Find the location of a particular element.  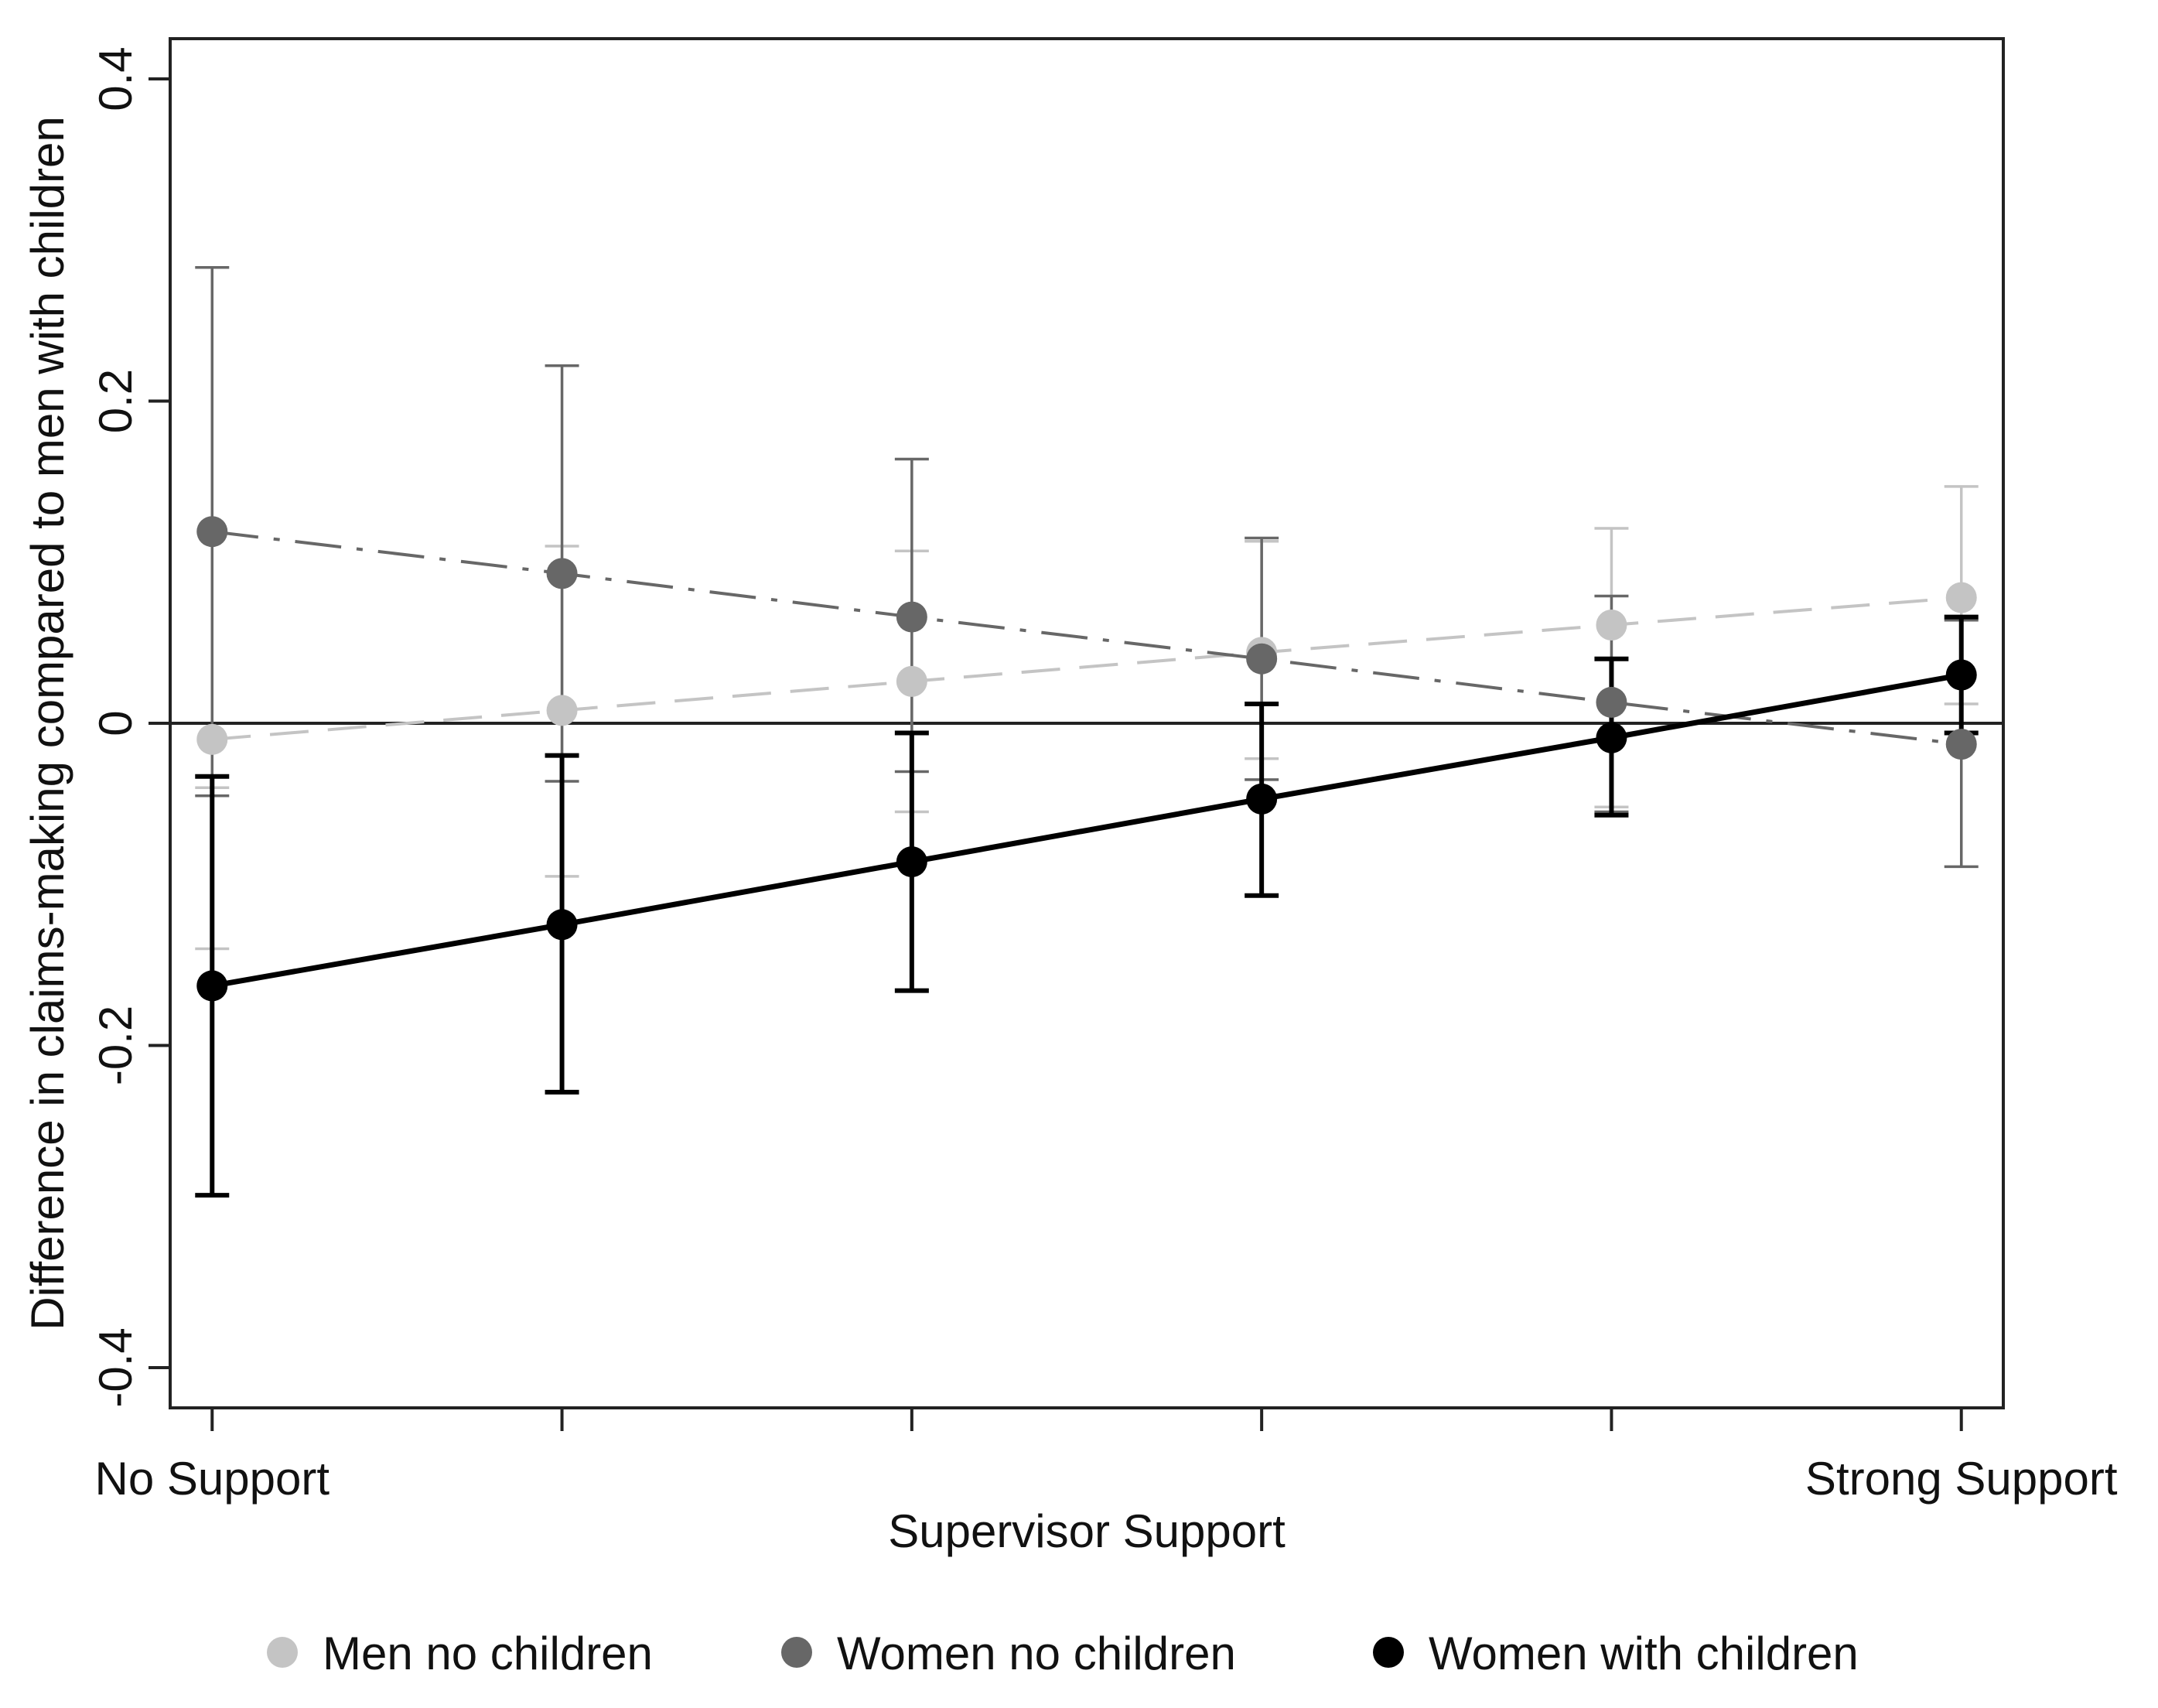

y-tick-label: 0.4 is located at coordinates (116, 79).